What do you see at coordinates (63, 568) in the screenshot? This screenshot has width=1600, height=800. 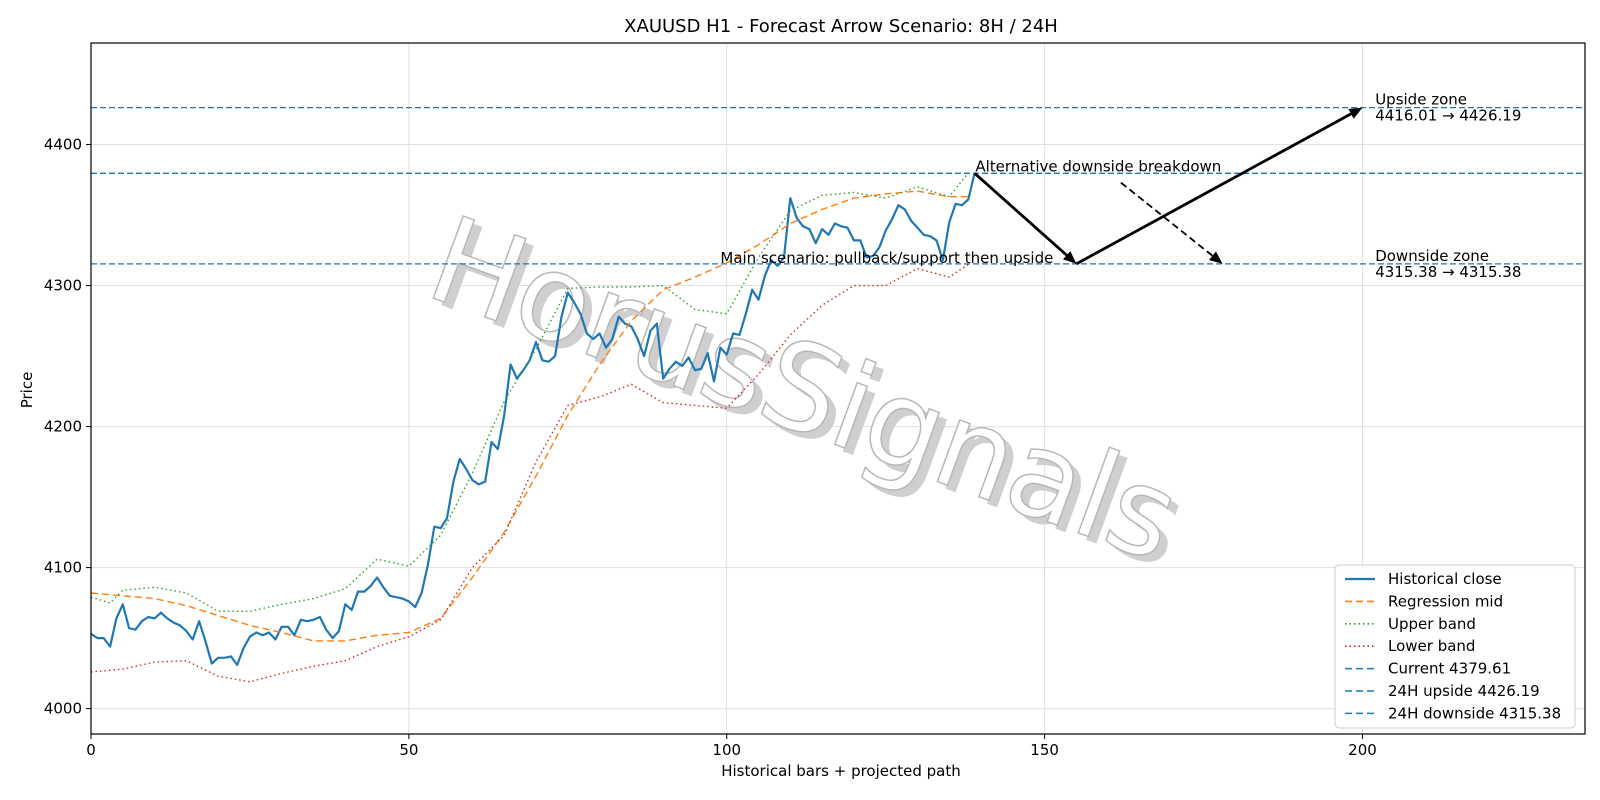 I see `y-tick-label: 4100` at bounding box center [63, 568].